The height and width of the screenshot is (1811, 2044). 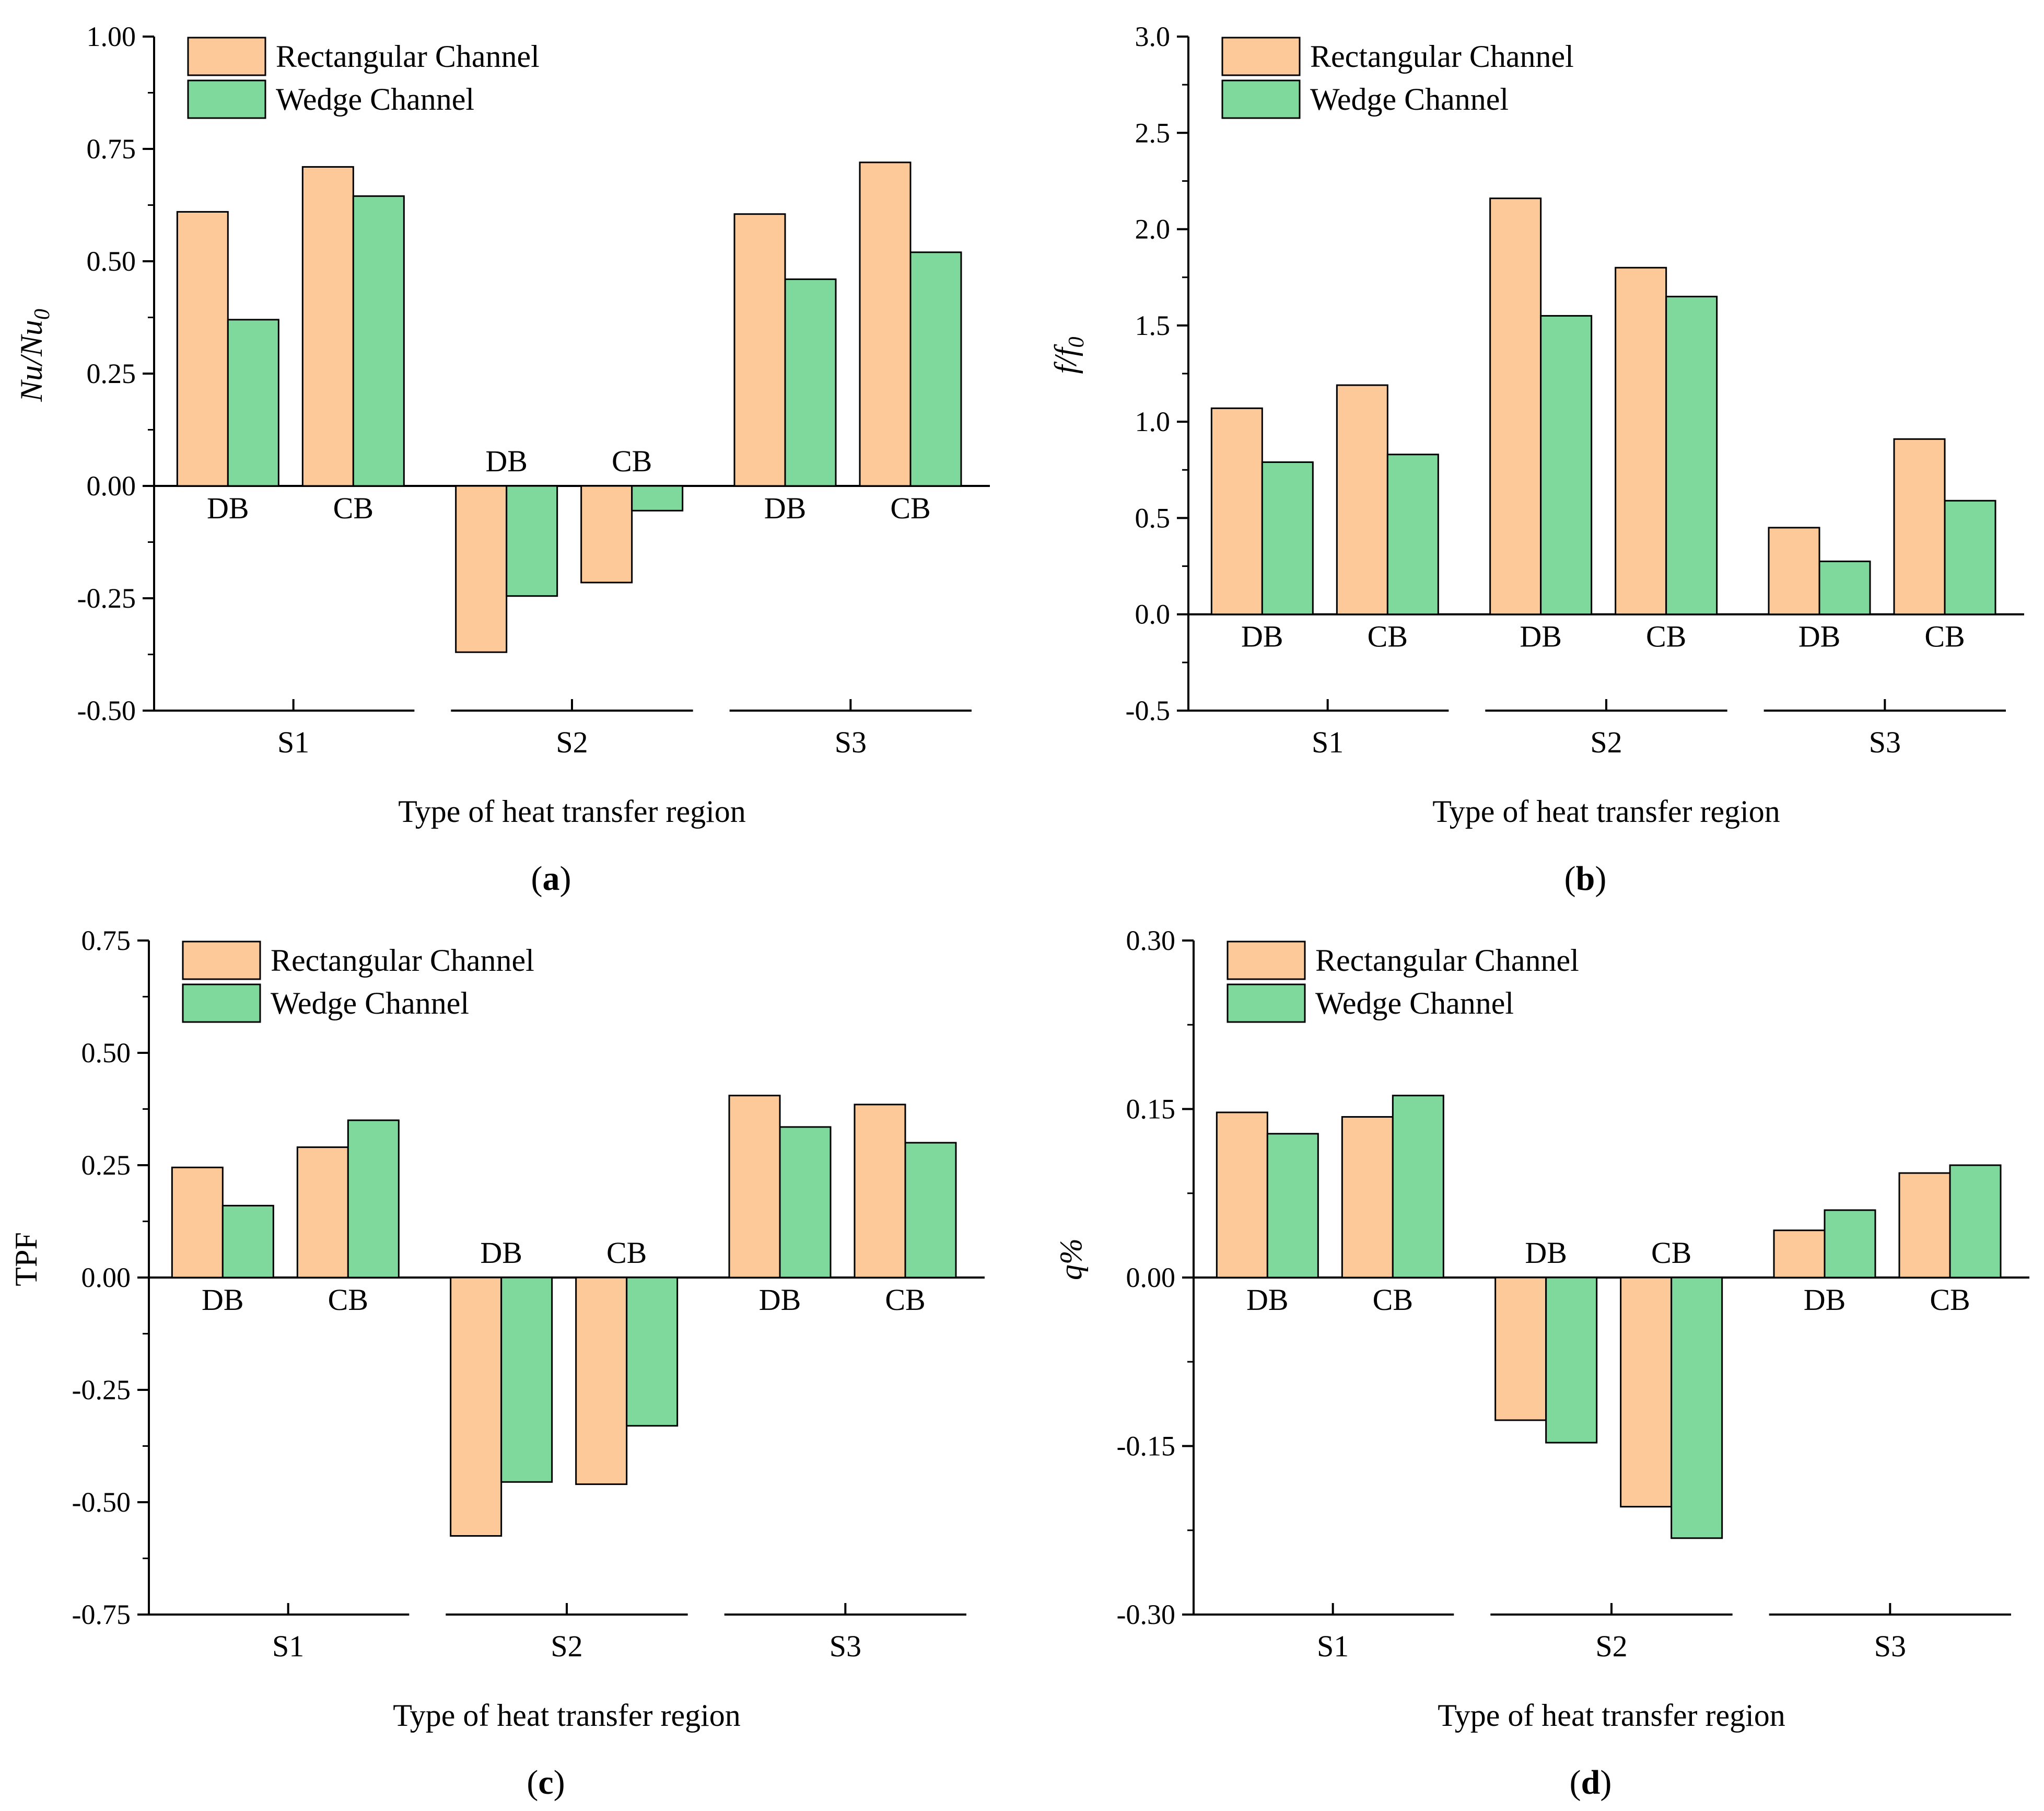 What do you see at coordinates (1153, 422) in the screenshot?
I see `y-tick-label: 1.0` at bounding box center [1153, 422].